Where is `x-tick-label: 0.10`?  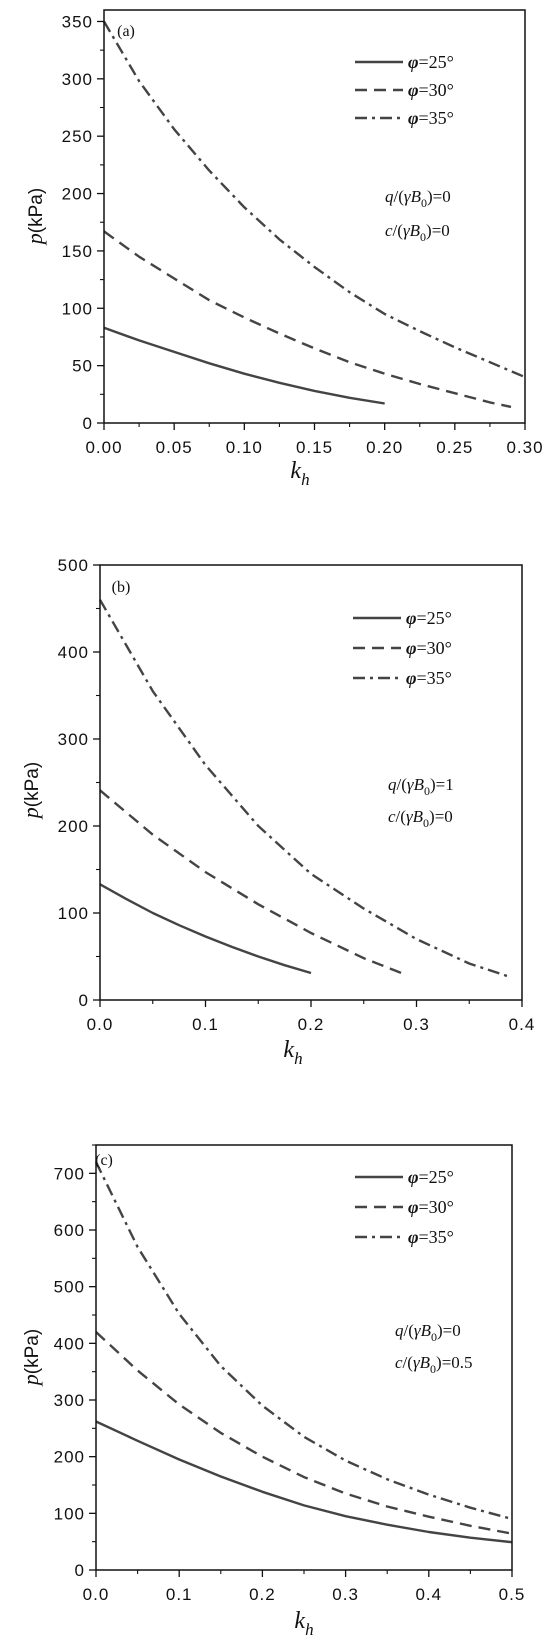
x-tick-label: 0.10 is located at coordinates (244, 447).